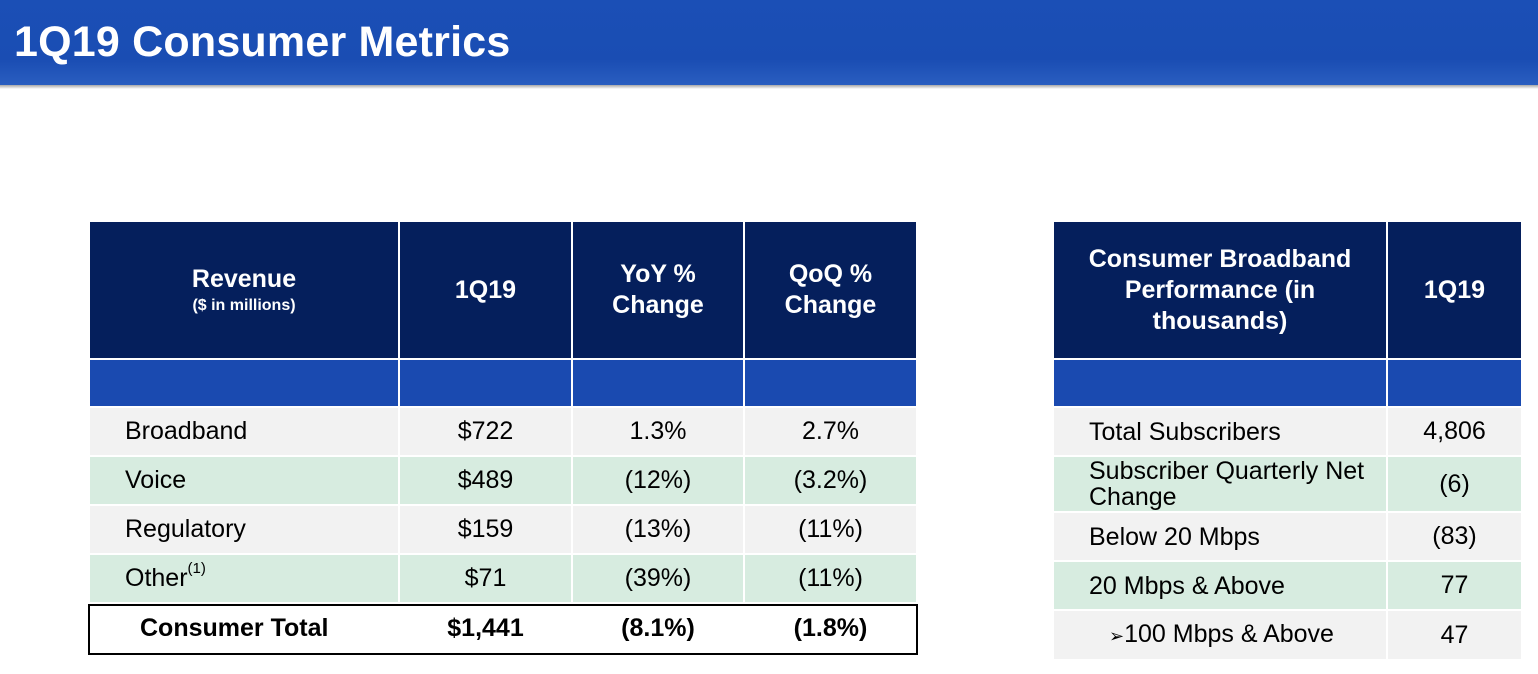  What do you see at coordinates (1229, 634) in the screenshot?
I see `row-label-text: 100 Mbps & Above` at bounding box center [1229, 634].